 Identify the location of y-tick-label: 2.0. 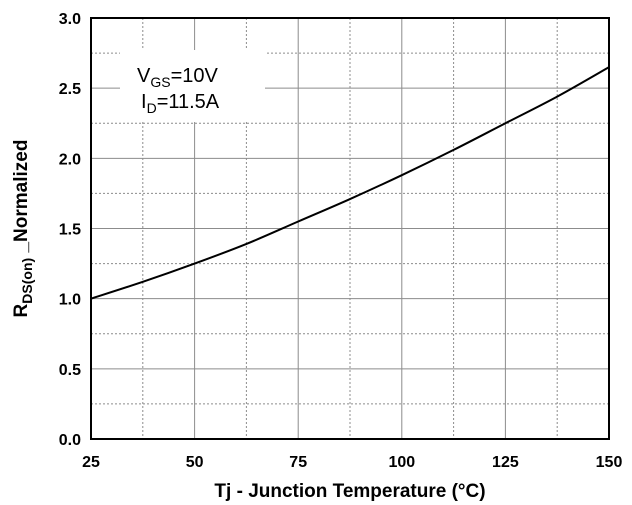
(70, 159).